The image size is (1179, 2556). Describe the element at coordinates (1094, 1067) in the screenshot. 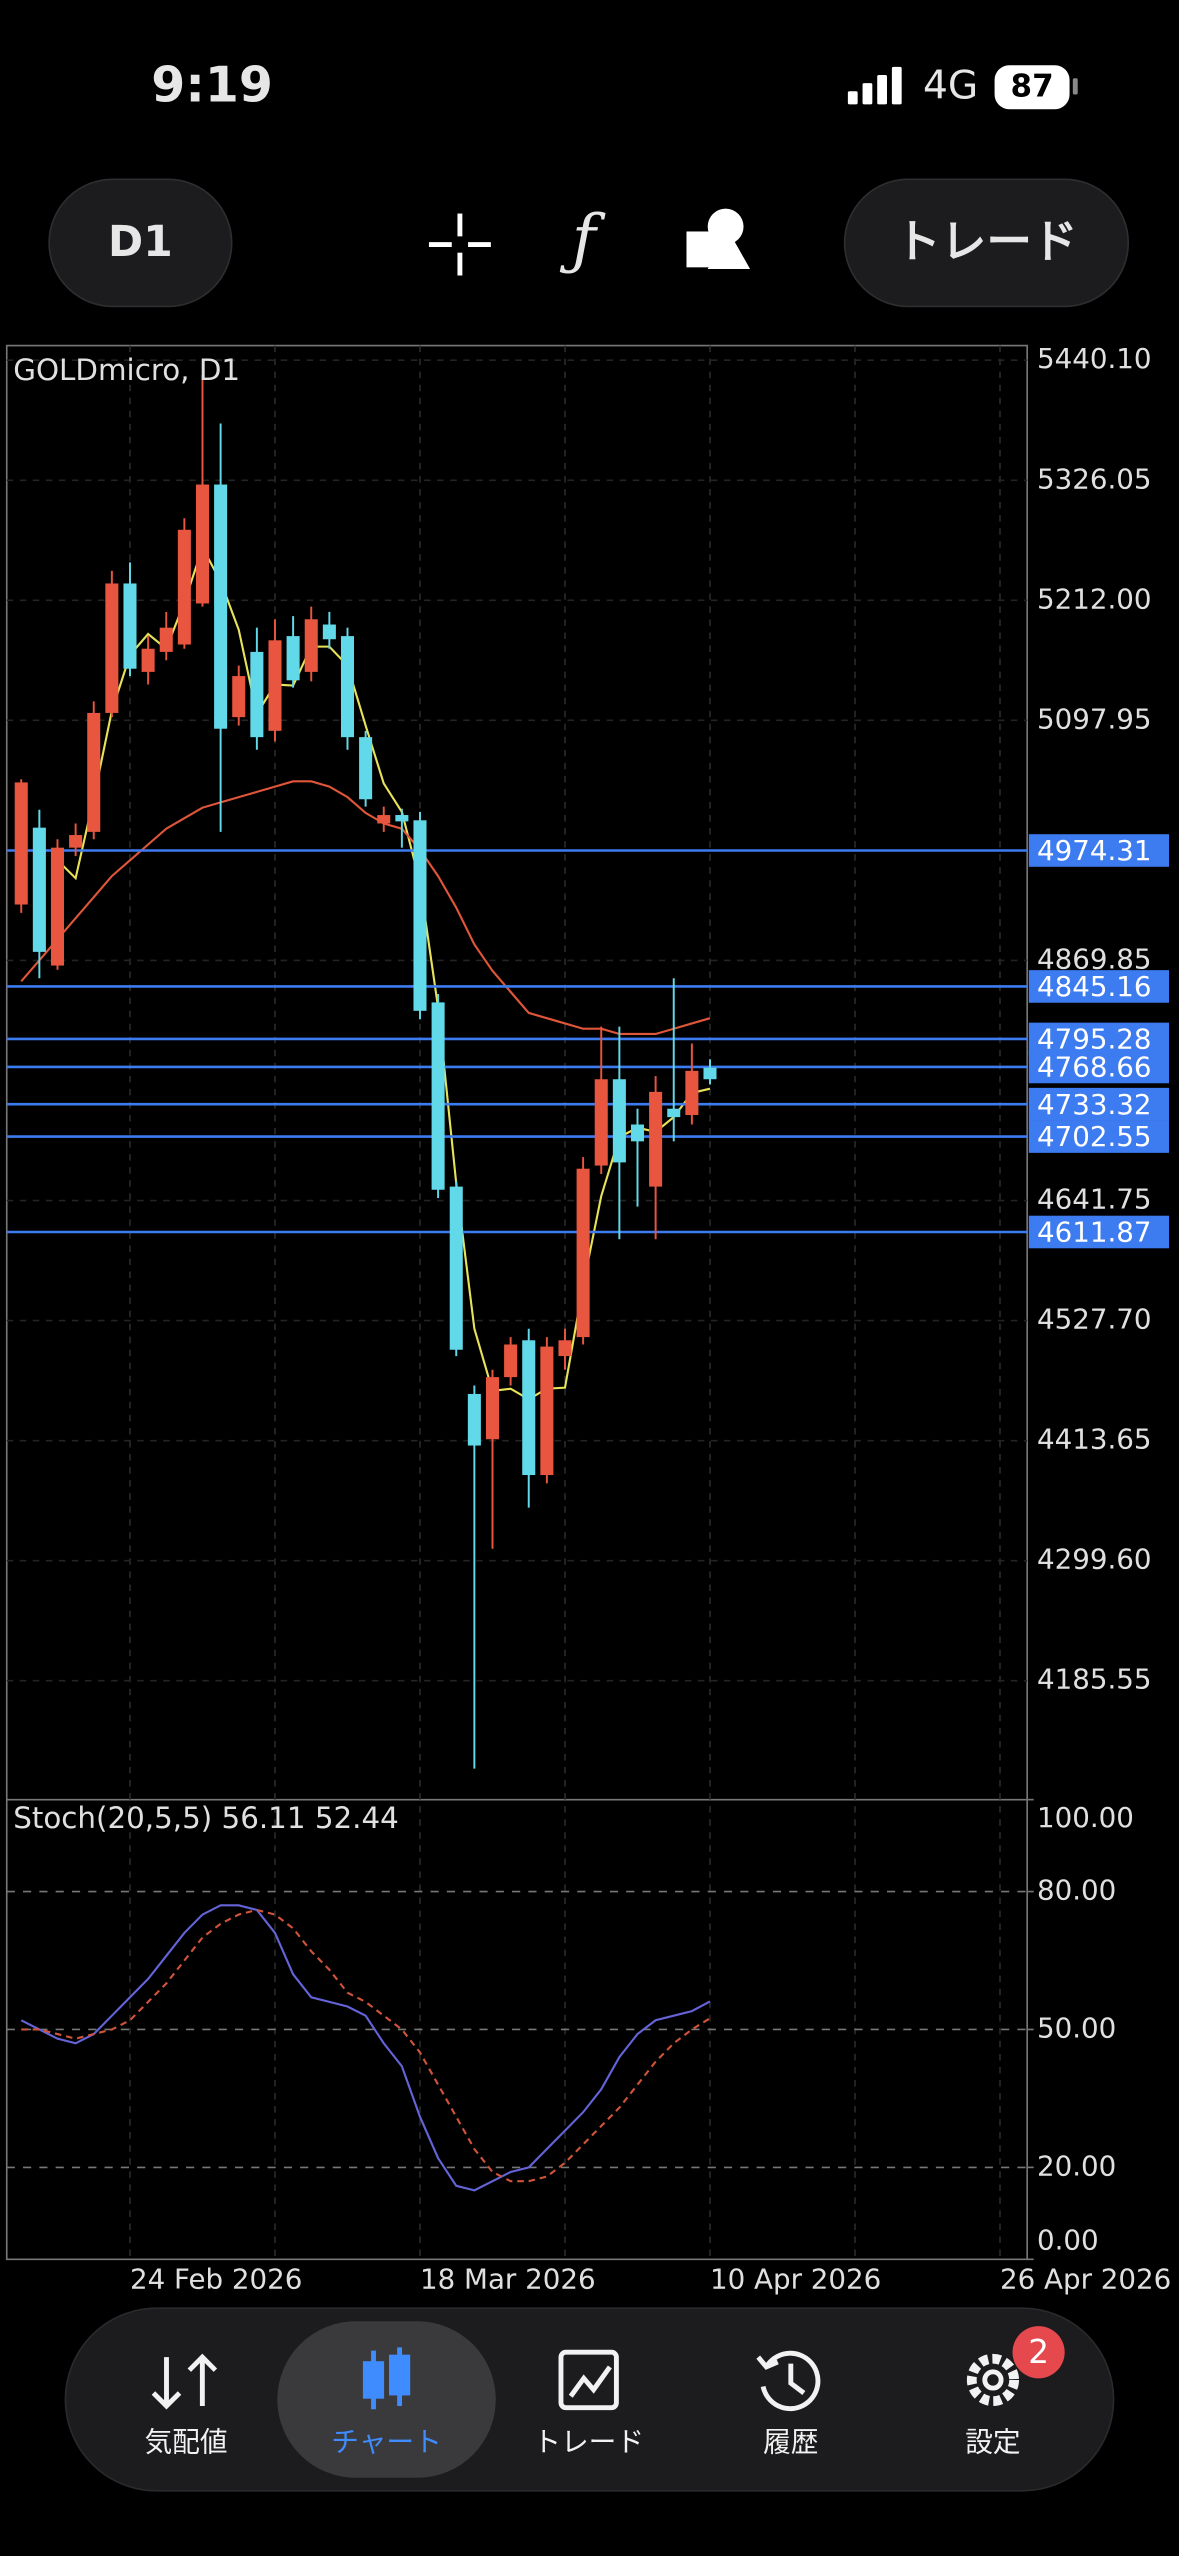

I see `price-level-label: 4768.66` at that location.